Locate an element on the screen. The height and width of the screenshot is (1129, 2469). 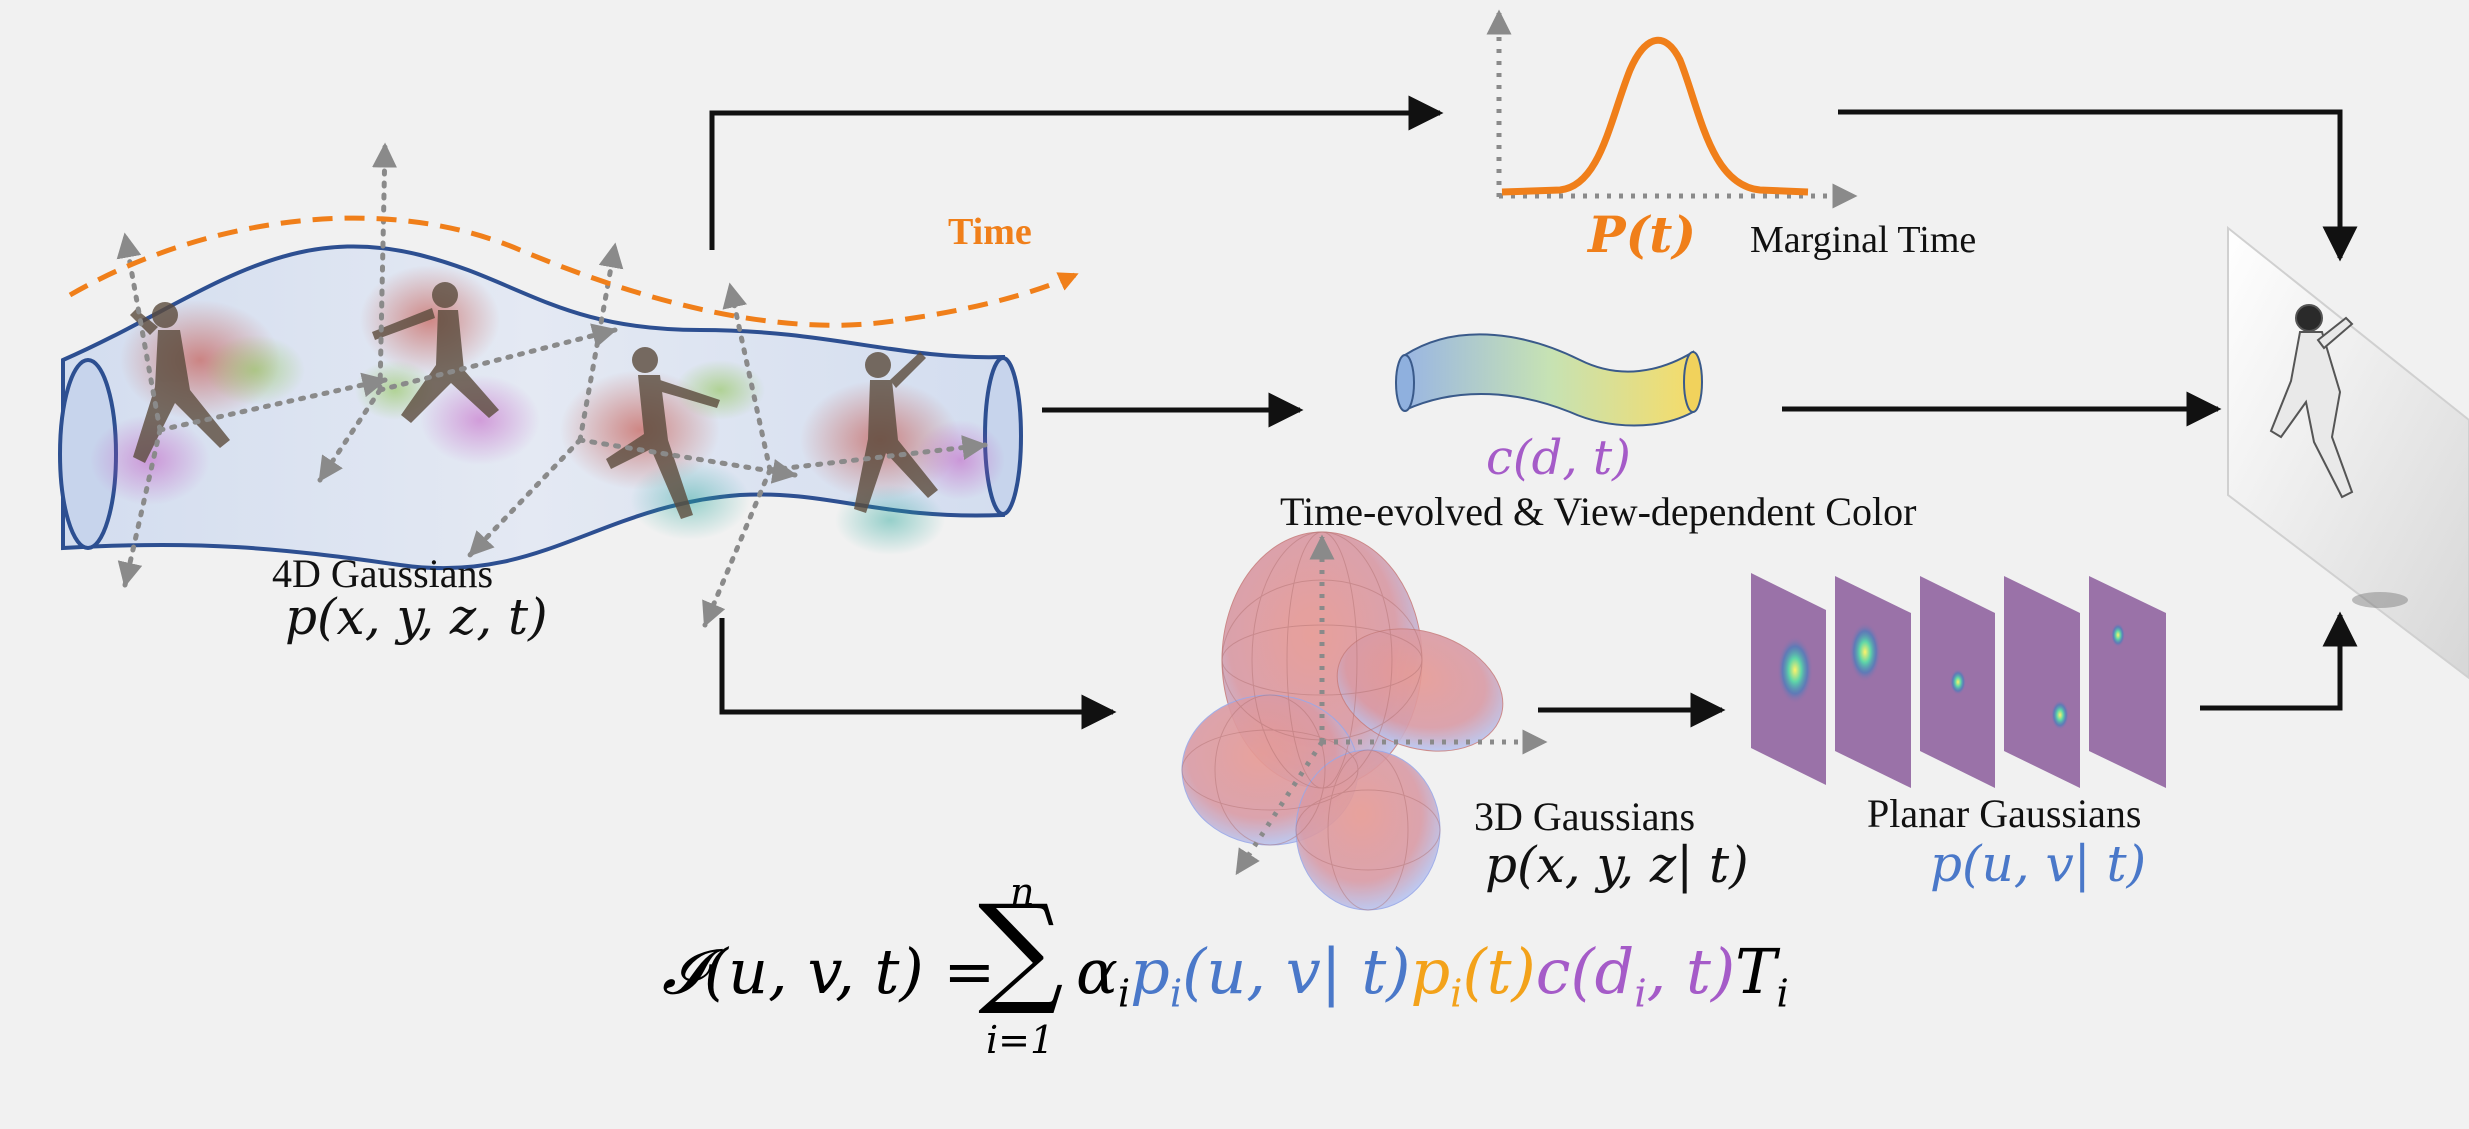
time-label: Time is located at coordinates (990, 232).